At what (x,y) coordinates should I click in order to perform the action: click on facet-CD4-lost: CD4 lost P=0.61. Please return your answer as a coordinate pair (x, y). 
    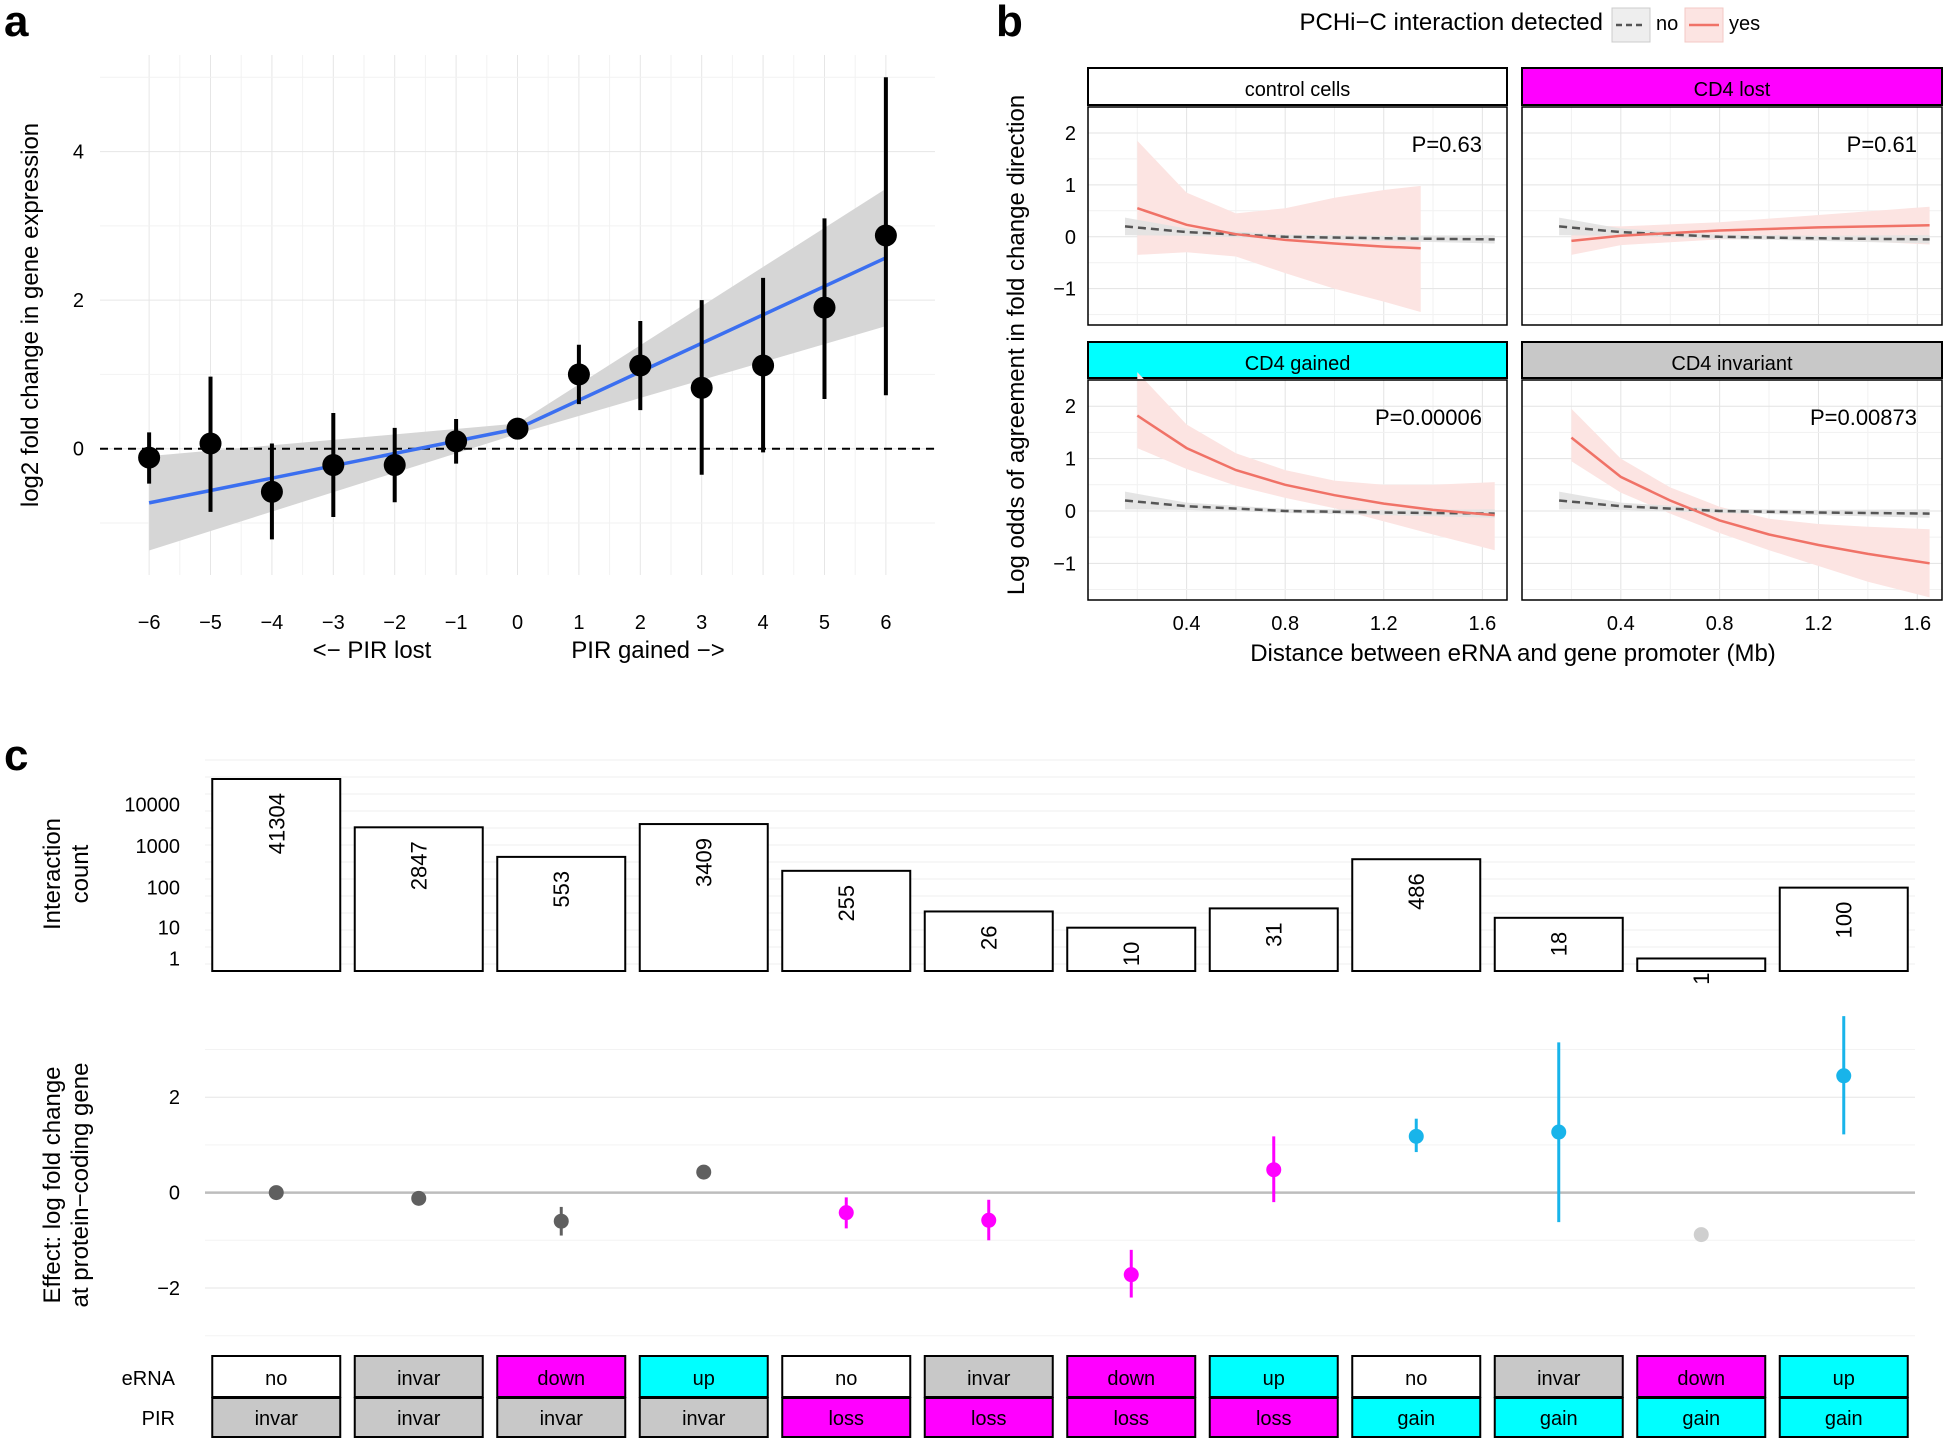
    Looking at the image, I should click on (1732, 196).